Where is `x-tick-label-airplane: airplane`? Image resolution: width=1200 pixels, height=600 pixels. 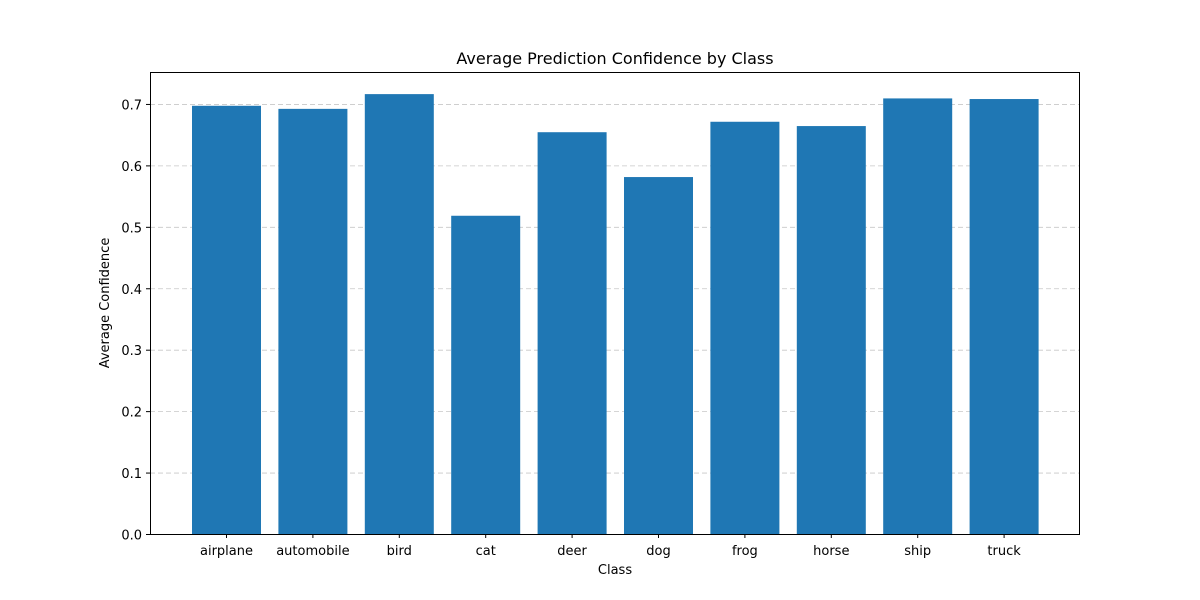 x-tick-label-airplane: airplane is located at coordinates (226, 551).